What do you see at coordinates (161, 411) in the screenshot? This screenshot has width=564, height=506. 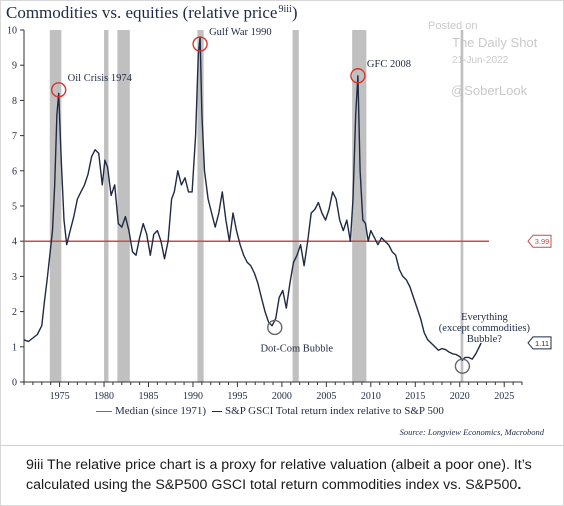 I see `legend-label-median: Median (since 1971)` at bounding box center [161, 411].